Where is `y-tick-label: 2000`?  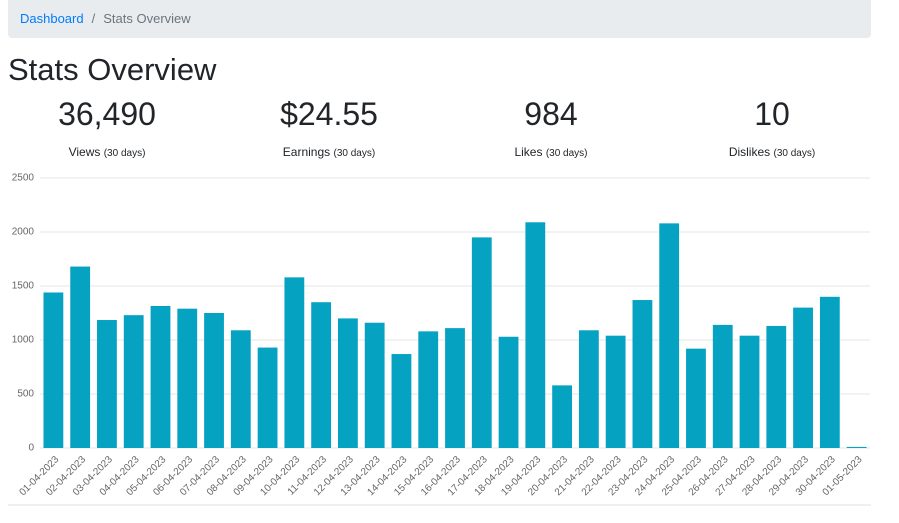 y-tick-label: 2000 is located at coordinates (23, 232).